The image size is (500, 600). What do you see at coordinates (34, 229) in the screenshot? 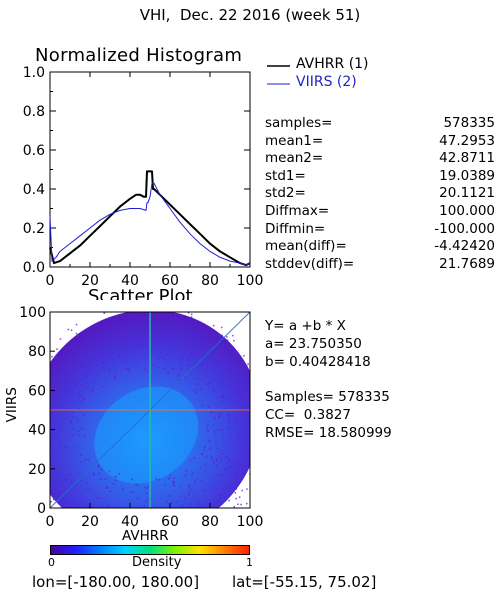
I see `hist-y-tick-label: 0.2` at bounding box center [34, 229].